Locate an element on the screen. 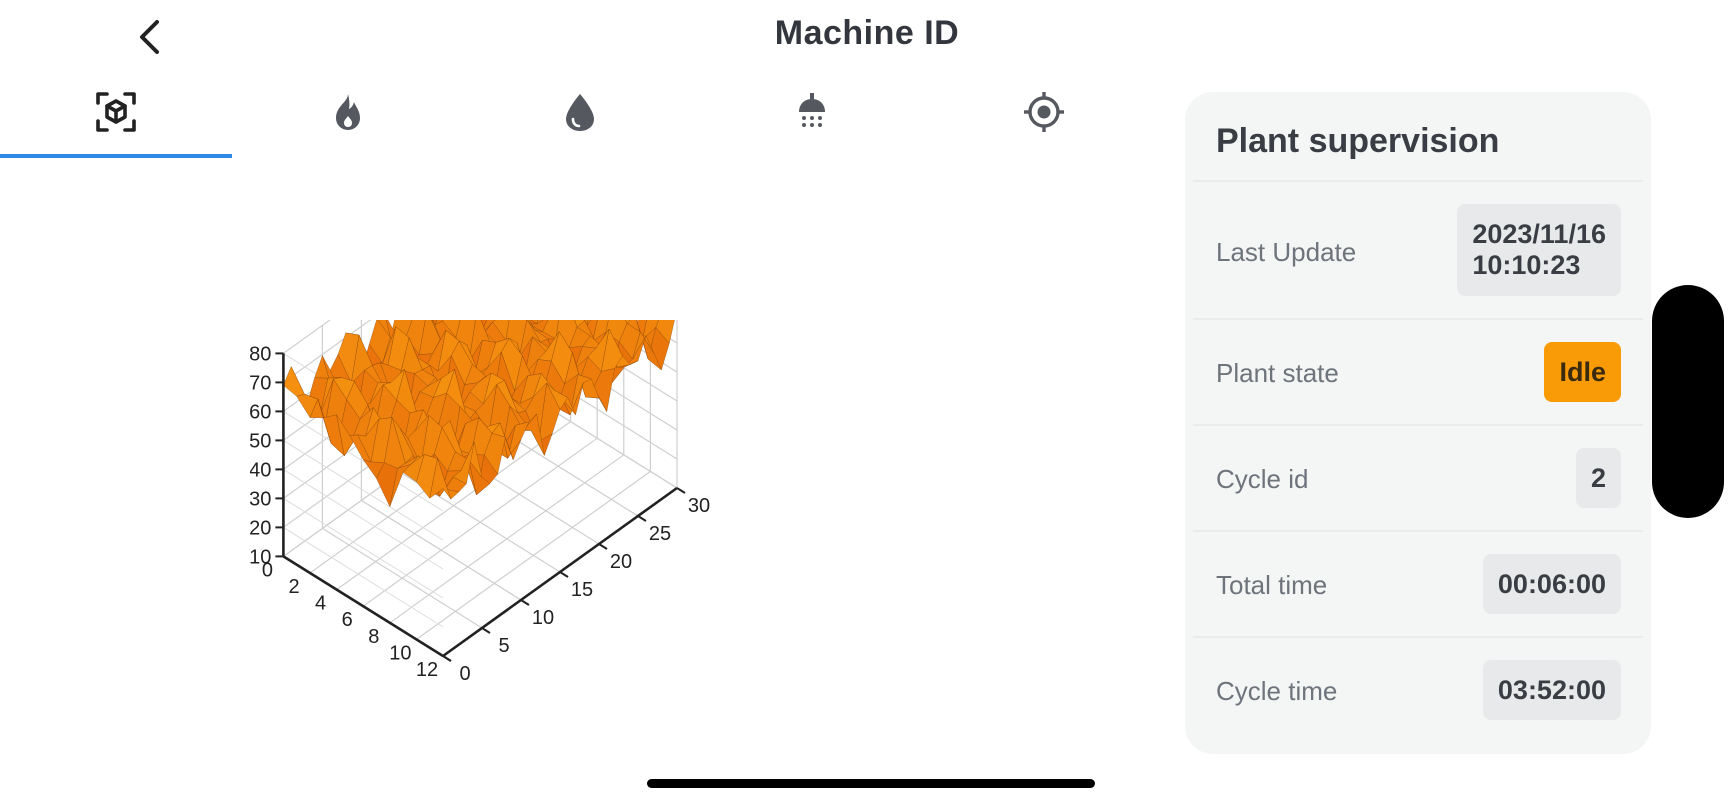 This screenshot has height=800, width=1734. total-time-label: Total time is located at coordinates (1272, 585).